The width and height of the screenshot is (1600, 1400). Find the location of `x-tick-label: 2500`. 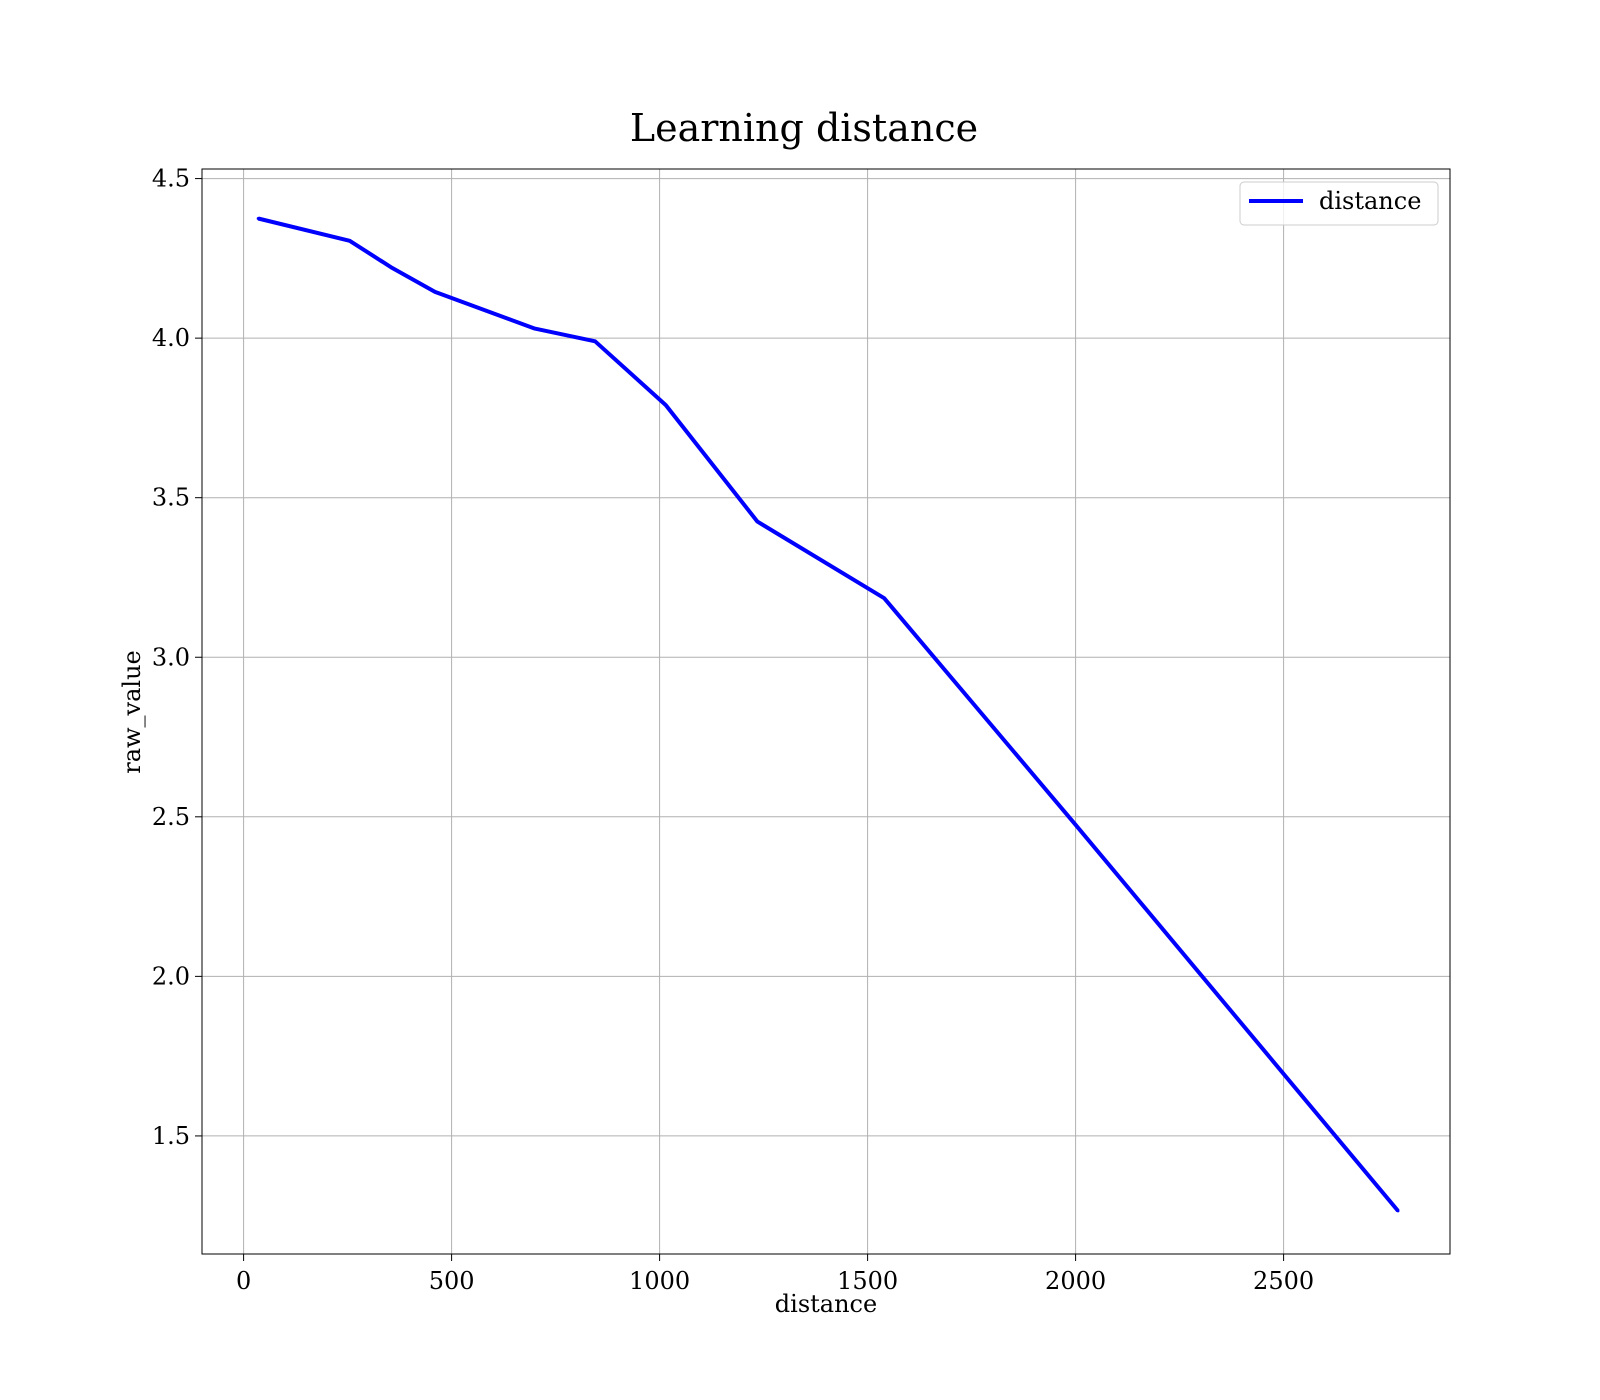

x-tick-label: 2500 is located at coordinates (1283, 1281).